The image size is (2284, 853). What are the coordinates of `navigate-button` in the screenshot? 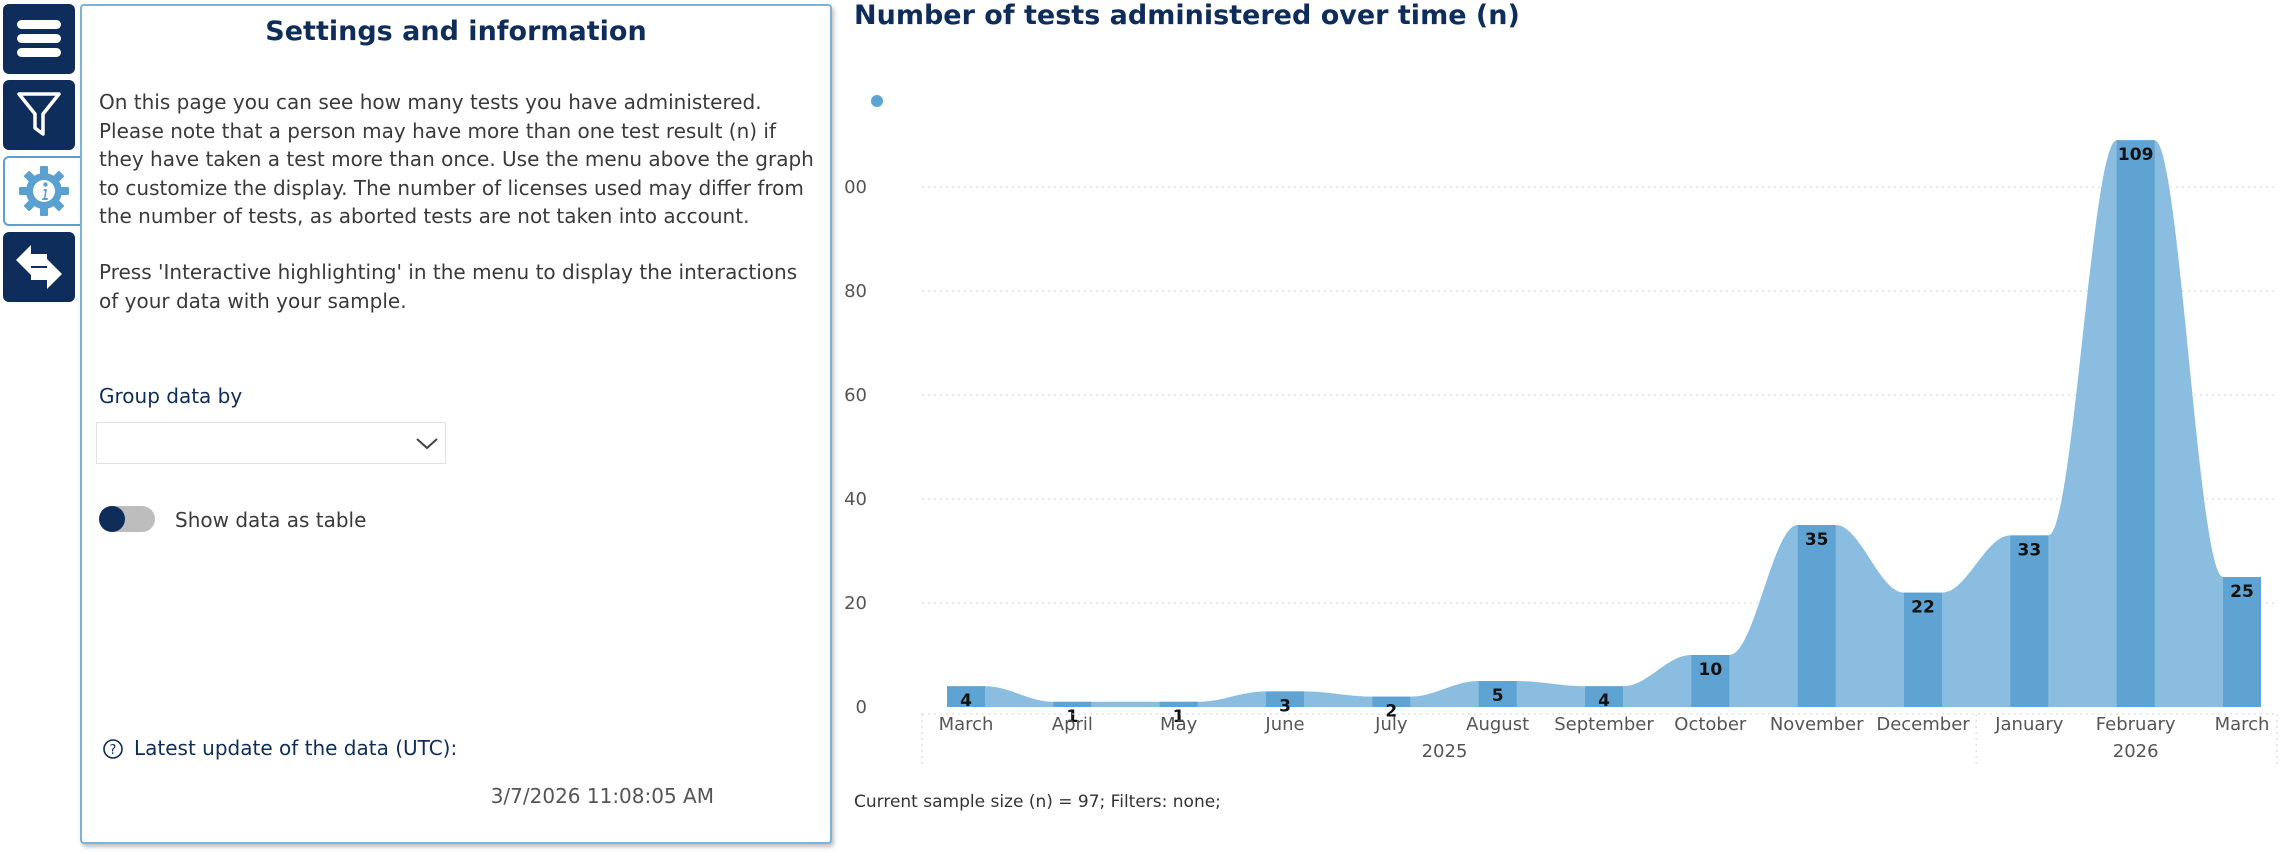 It's located at (39, 267).